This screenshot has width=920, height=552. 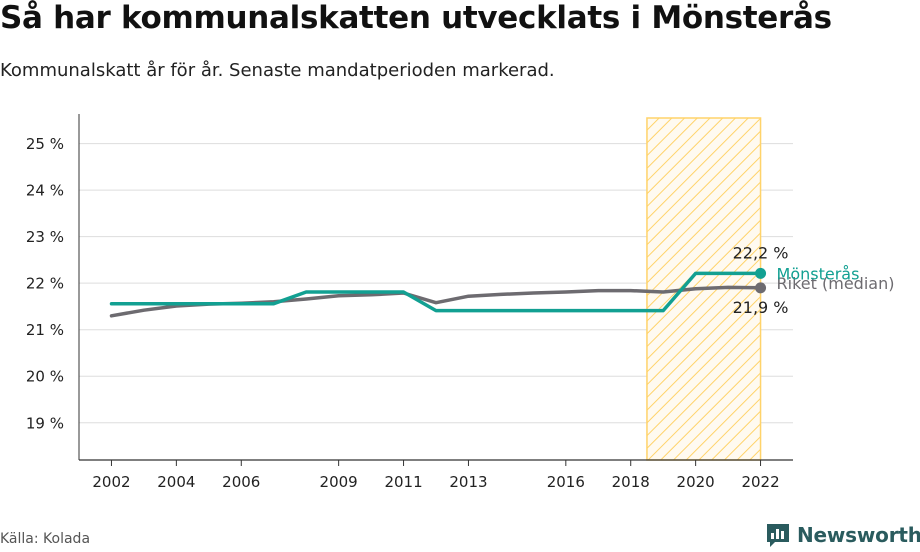 I want to click on x-tick-label: 2002, so click(x=111, y=482).